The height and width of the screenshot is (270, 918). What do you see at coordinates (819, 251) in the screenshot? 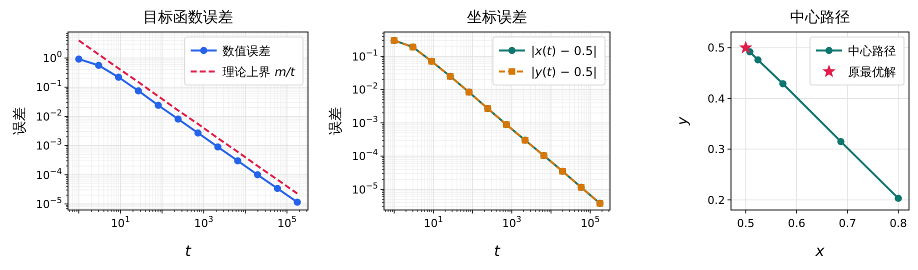
I see `x-axis-title: x` at bounding box center [819, 251].